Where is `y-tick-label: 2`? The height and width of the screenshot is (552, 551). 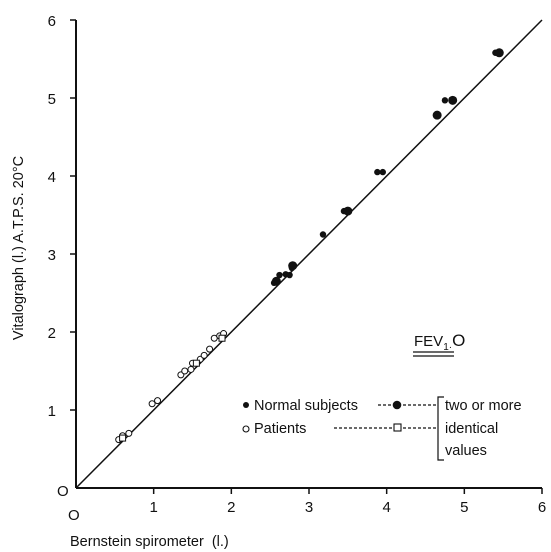
y-tick-label: 2 is located at coordinates (52, 333).